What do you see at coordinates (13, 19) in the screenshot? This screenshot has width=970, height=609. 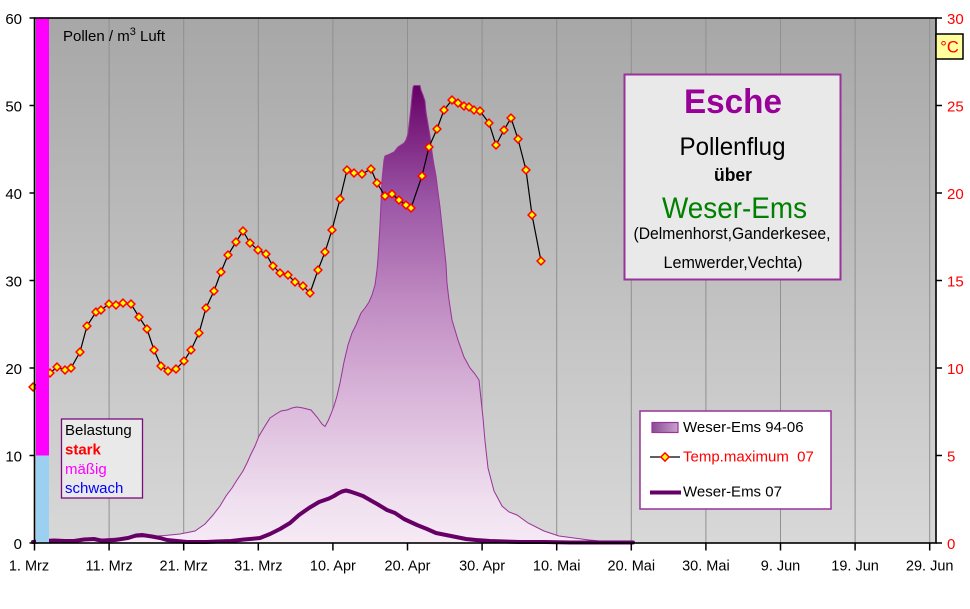 I see `svg-text: 60` at bounding box center [13, 19].